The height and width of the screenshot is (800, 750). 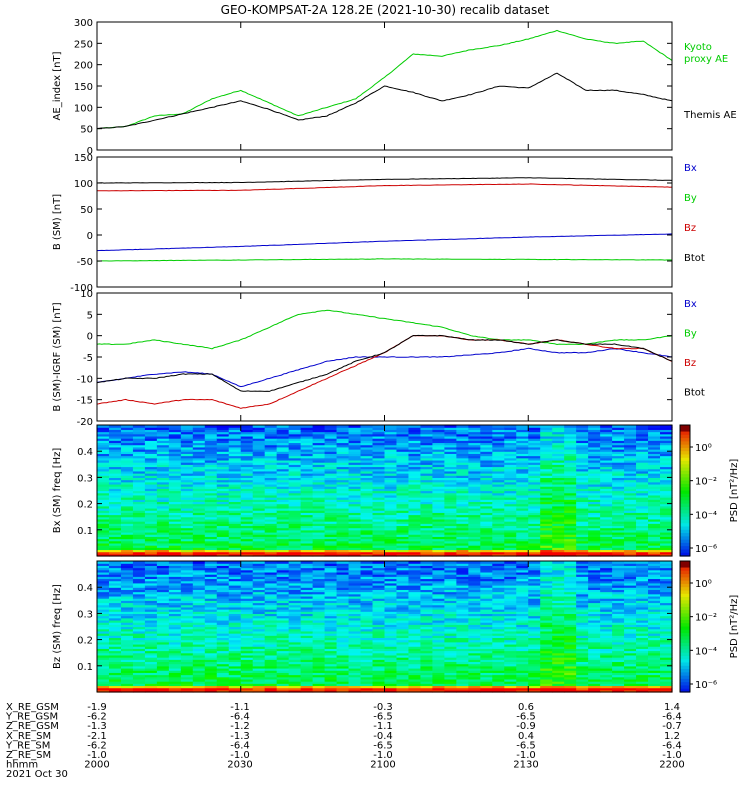 What do you see at coordinates (57, 491) in the screenshot?
I see `y-axis-label: Bx (SM) freq [Hz]` at bounding box center [57, 491].